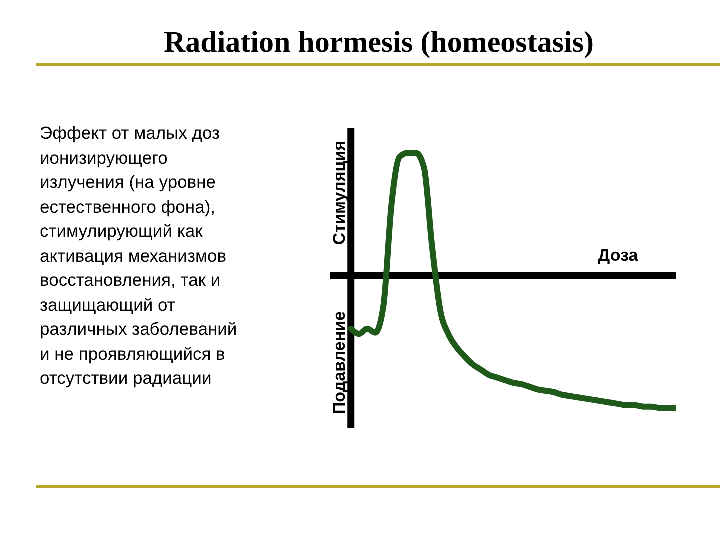 The height and width of the screenshot is (540, 720). I want to click on text: Эффект от малых доз ионизирующего излучения (на уровне естественного фона), стимулирующий как активация механизмов восстановления, так и защищающий от различных заболеваний и не проявляющийся в отсутствии радиации, so click(139, 255).